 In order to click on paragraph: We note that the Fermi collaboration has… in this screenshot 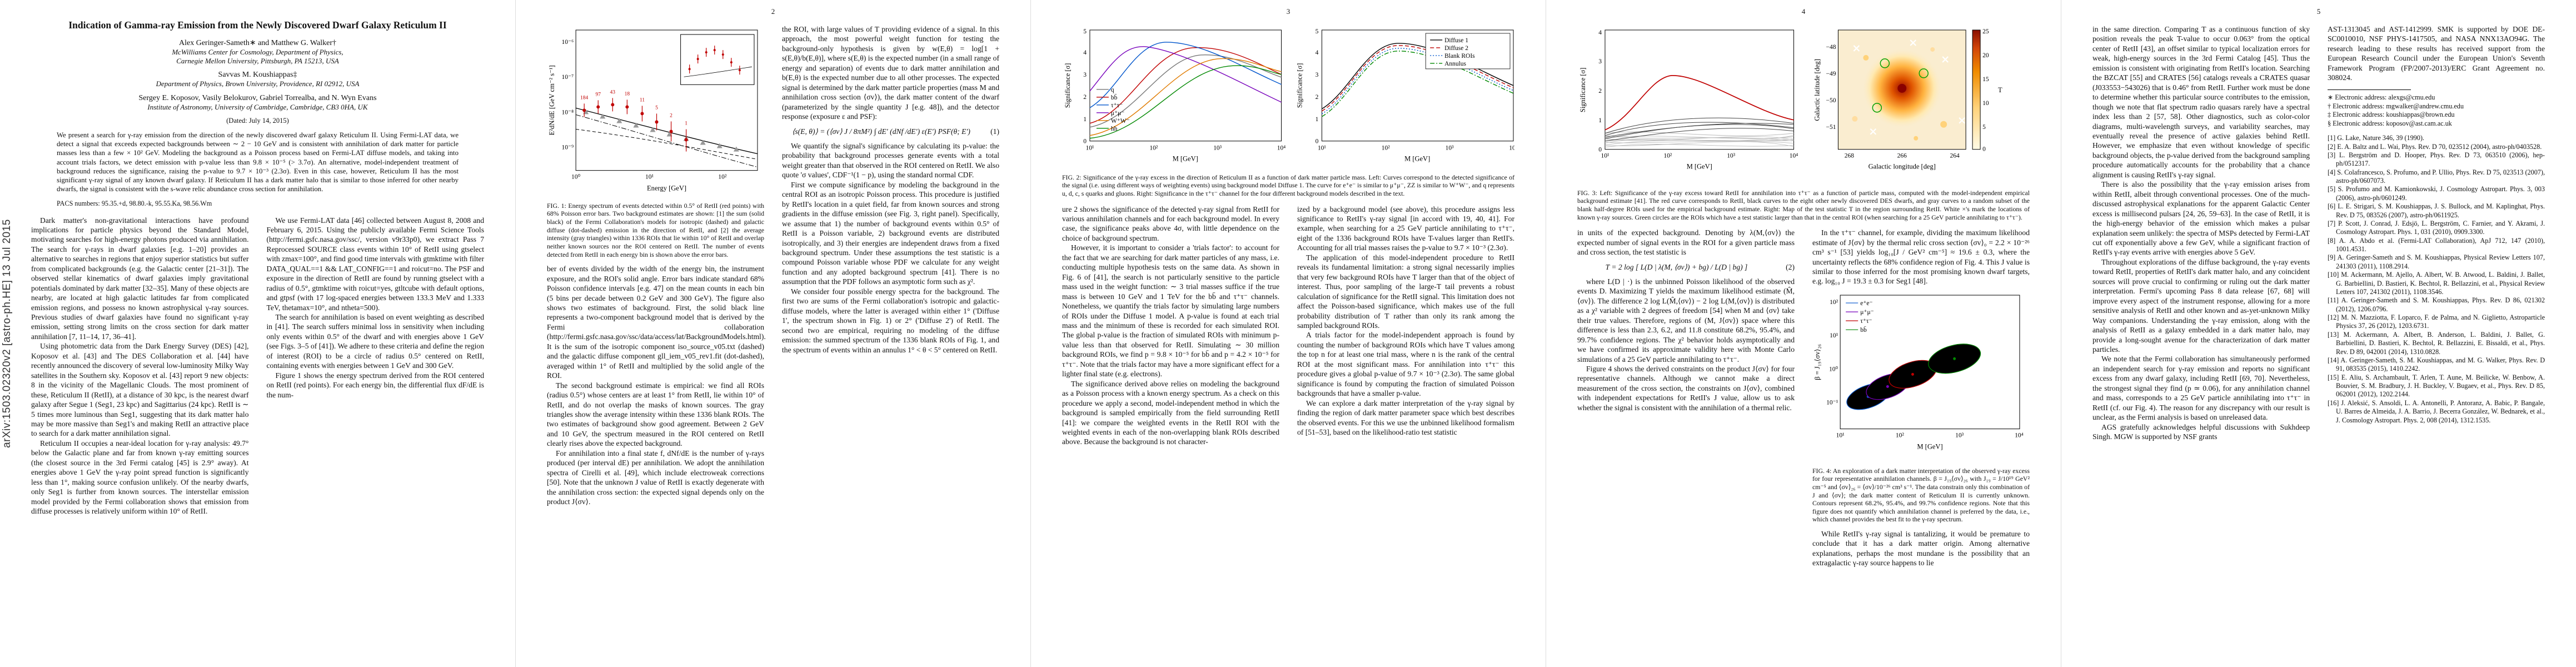, I will do `click(2201, 388)`.